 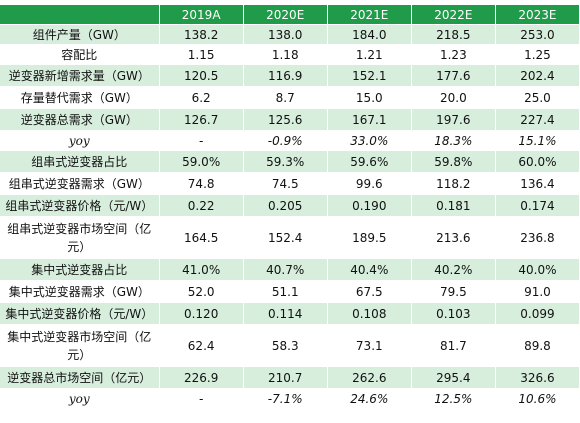 I want to click on table-cell: 12.5%, so click(x=453, y=398).